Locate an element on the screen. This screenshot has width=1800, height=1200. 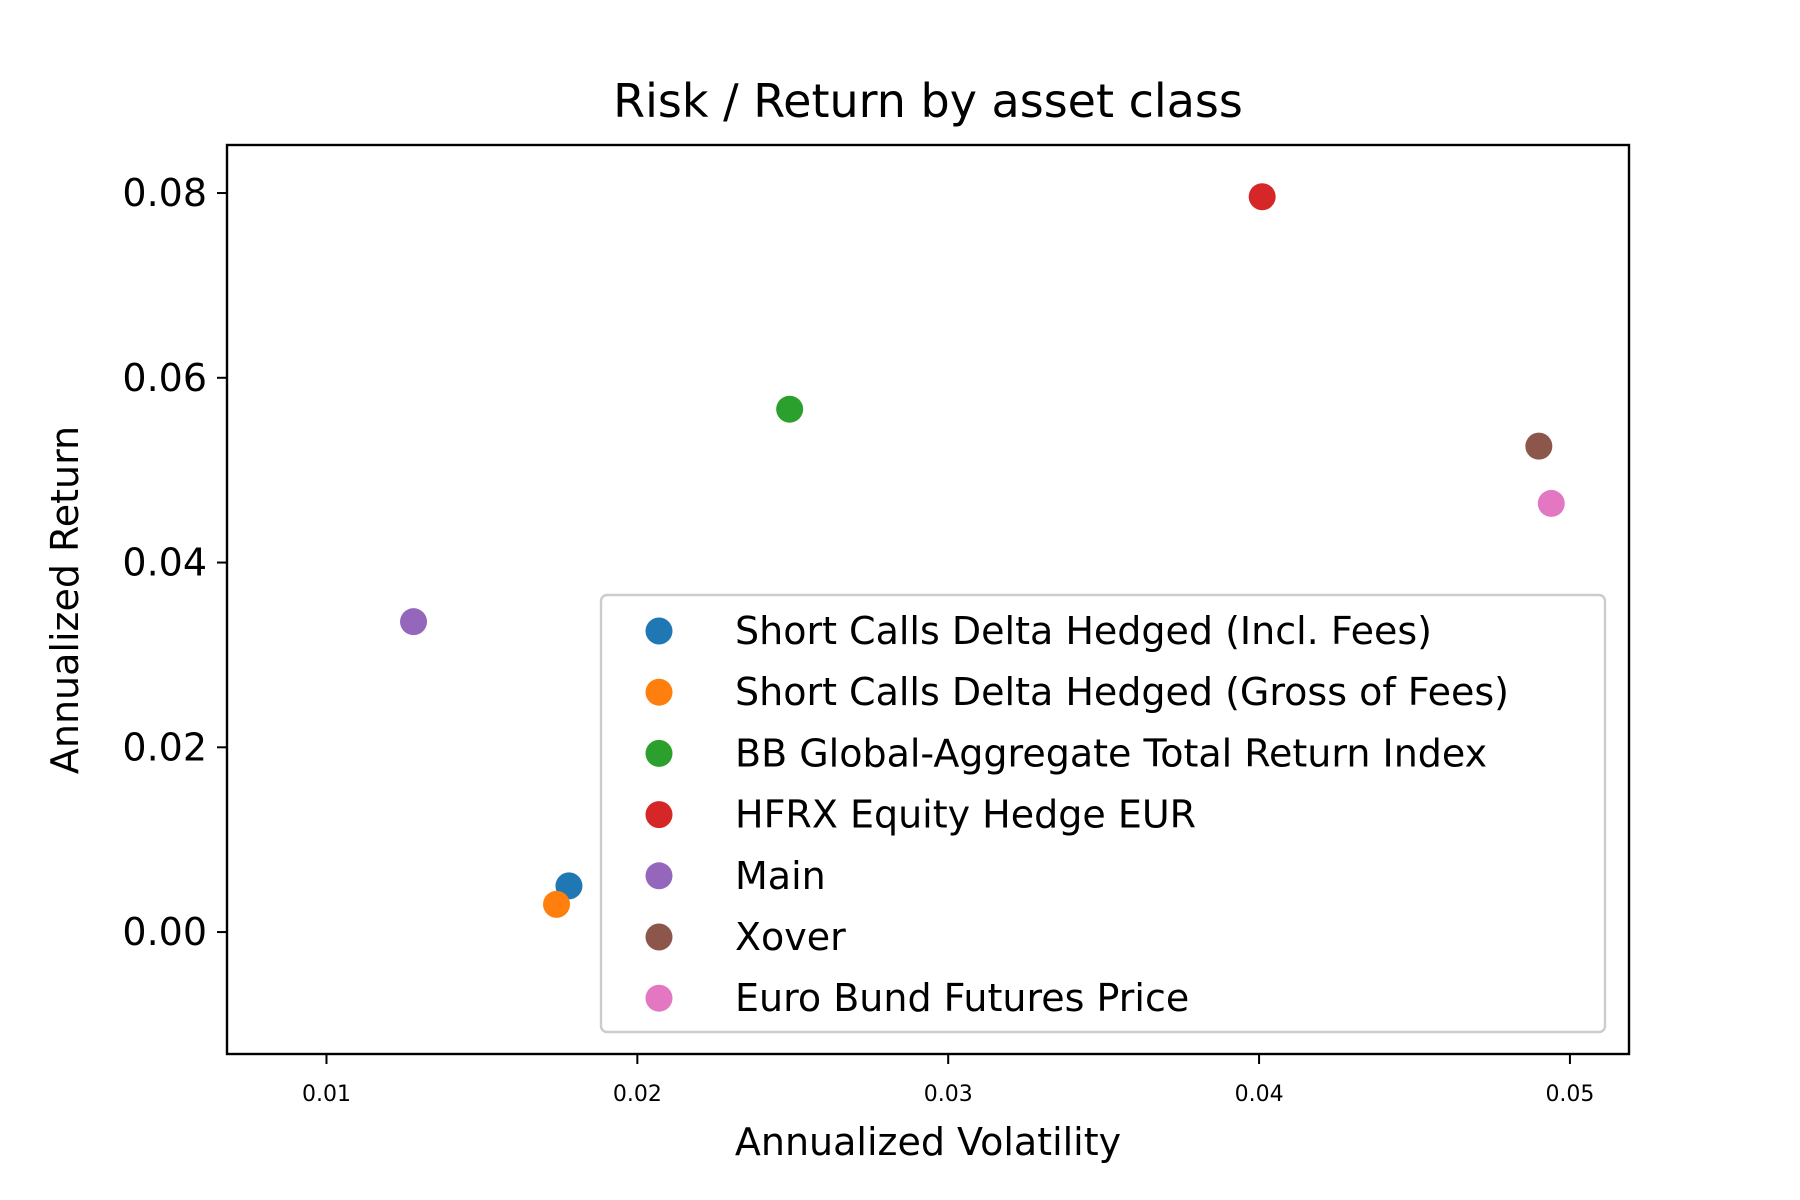
y-axis: 0.00 0.02 0.04 0.06 0.08 is located at coordinates (174, 562).